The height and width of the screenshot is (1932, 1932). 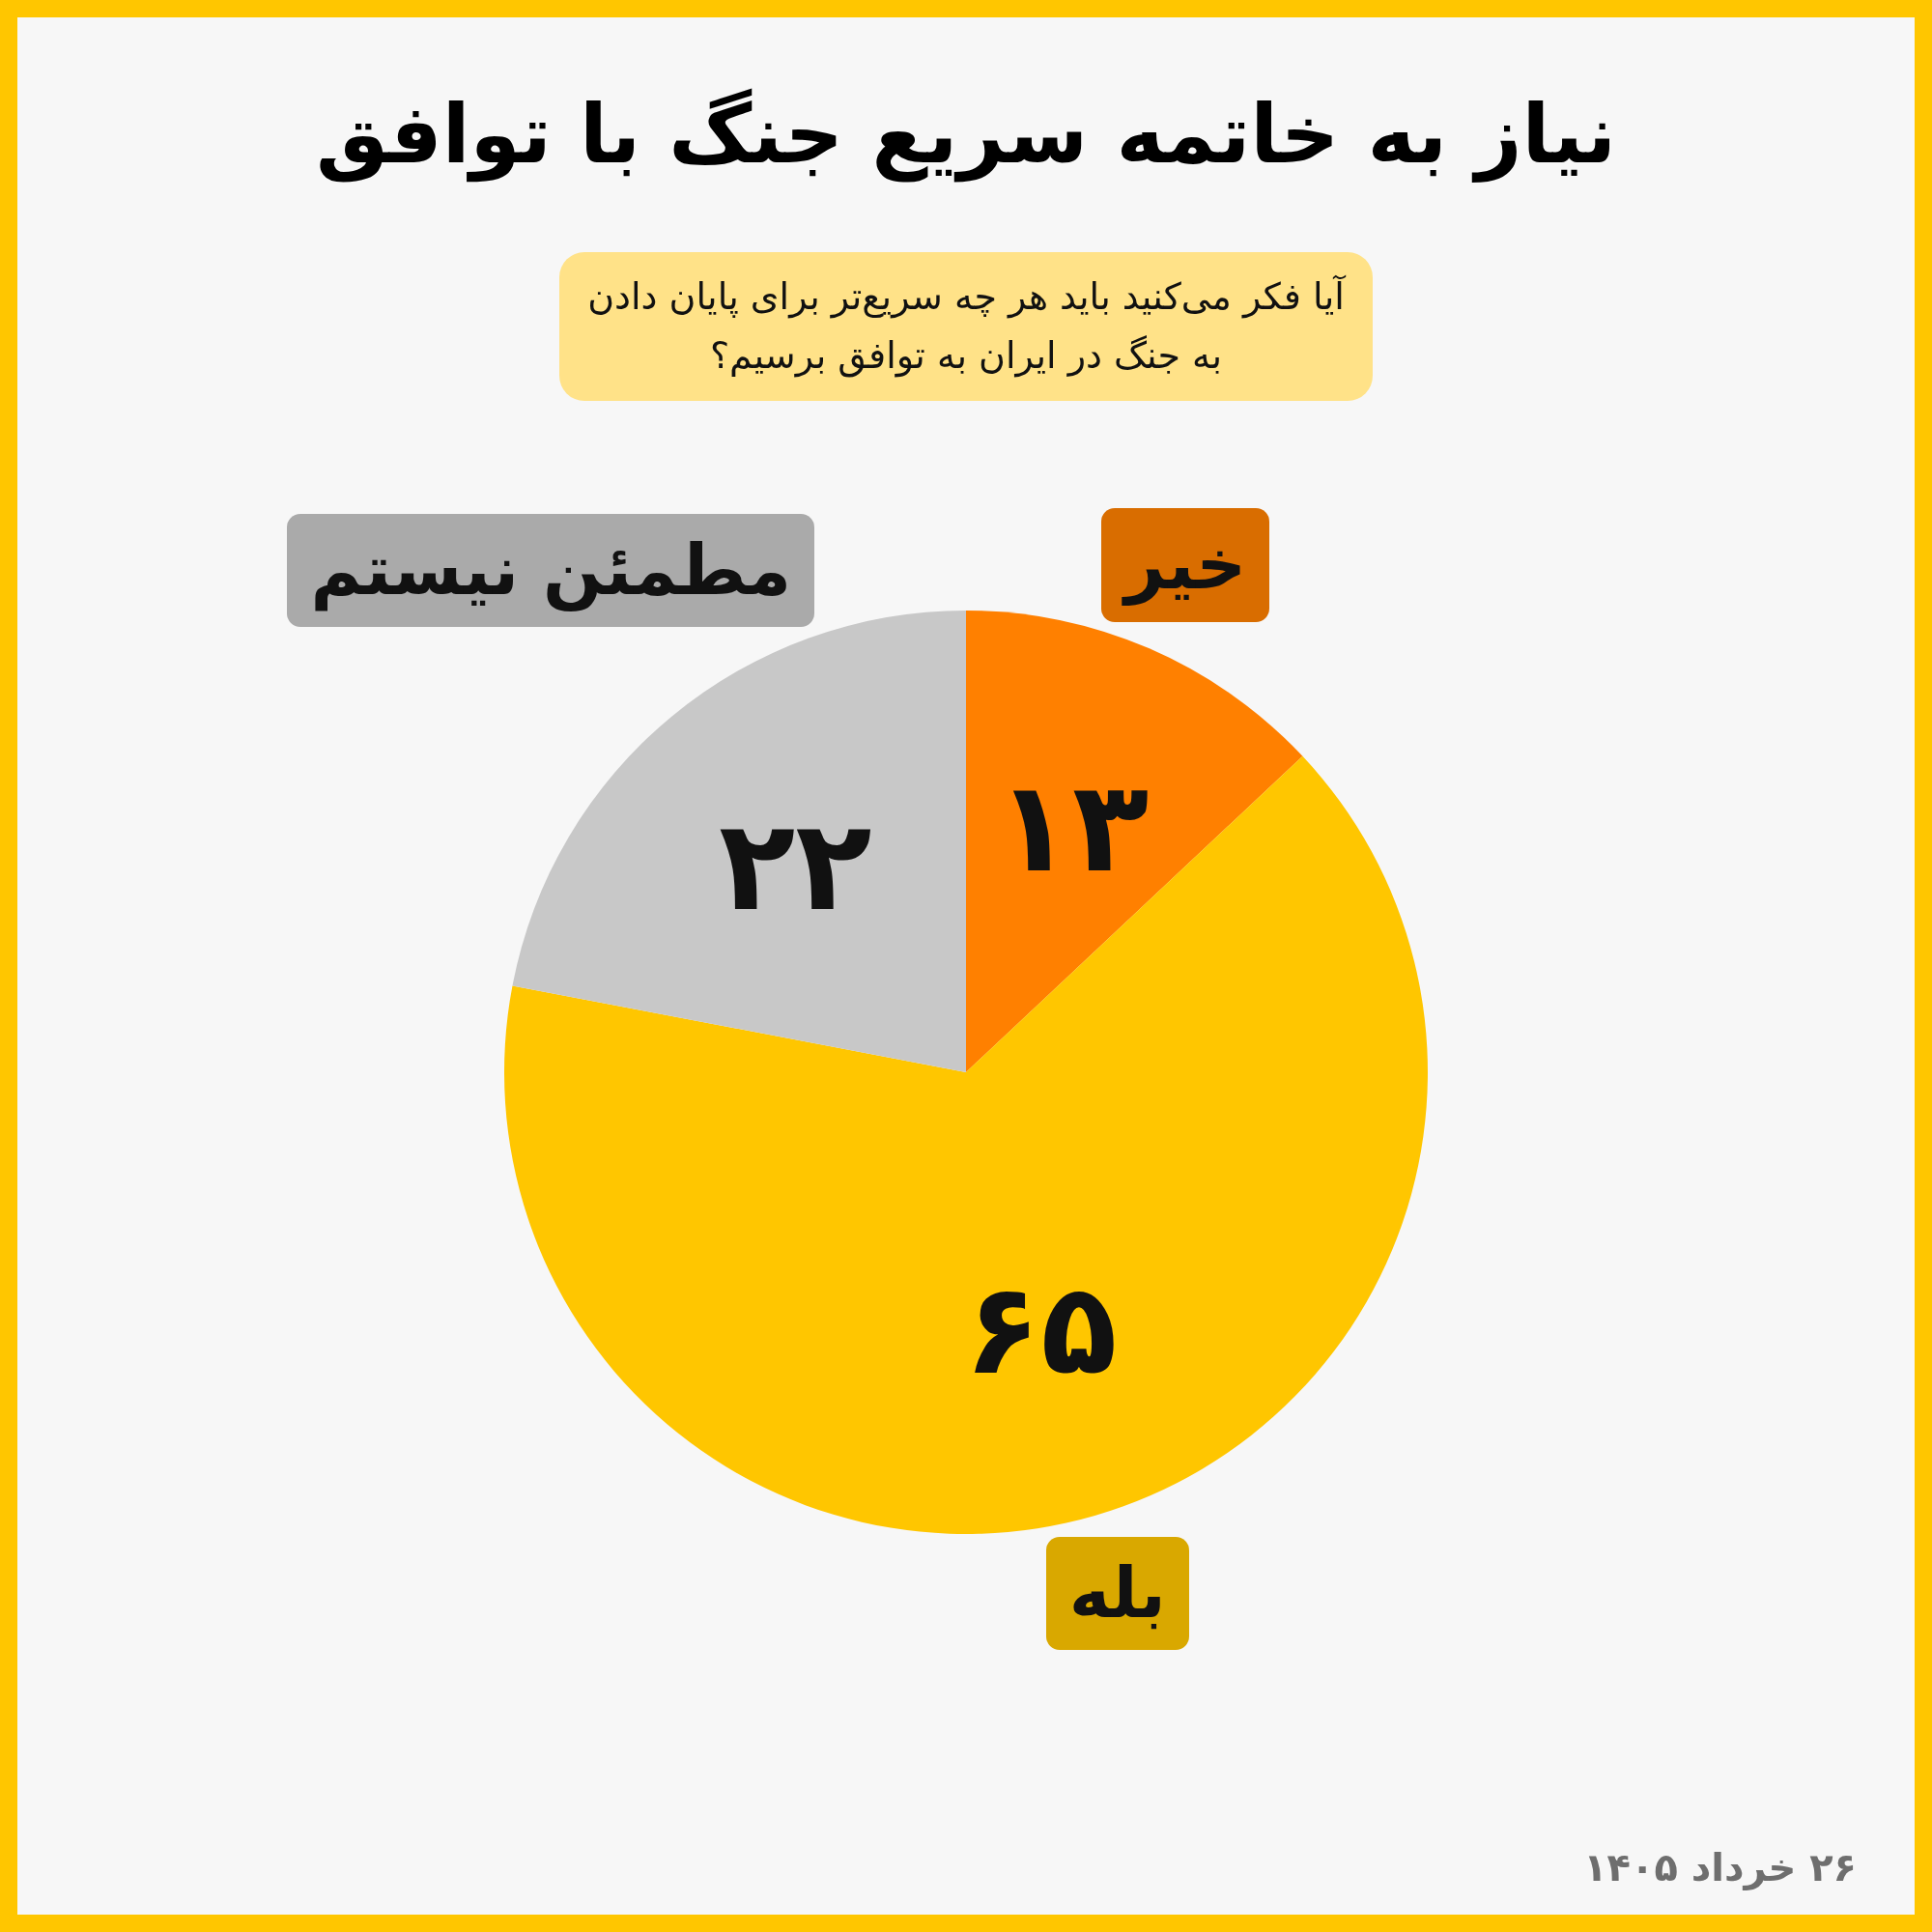 I want to click on data-label: ۶۵, so click(x=1040, y=1330).